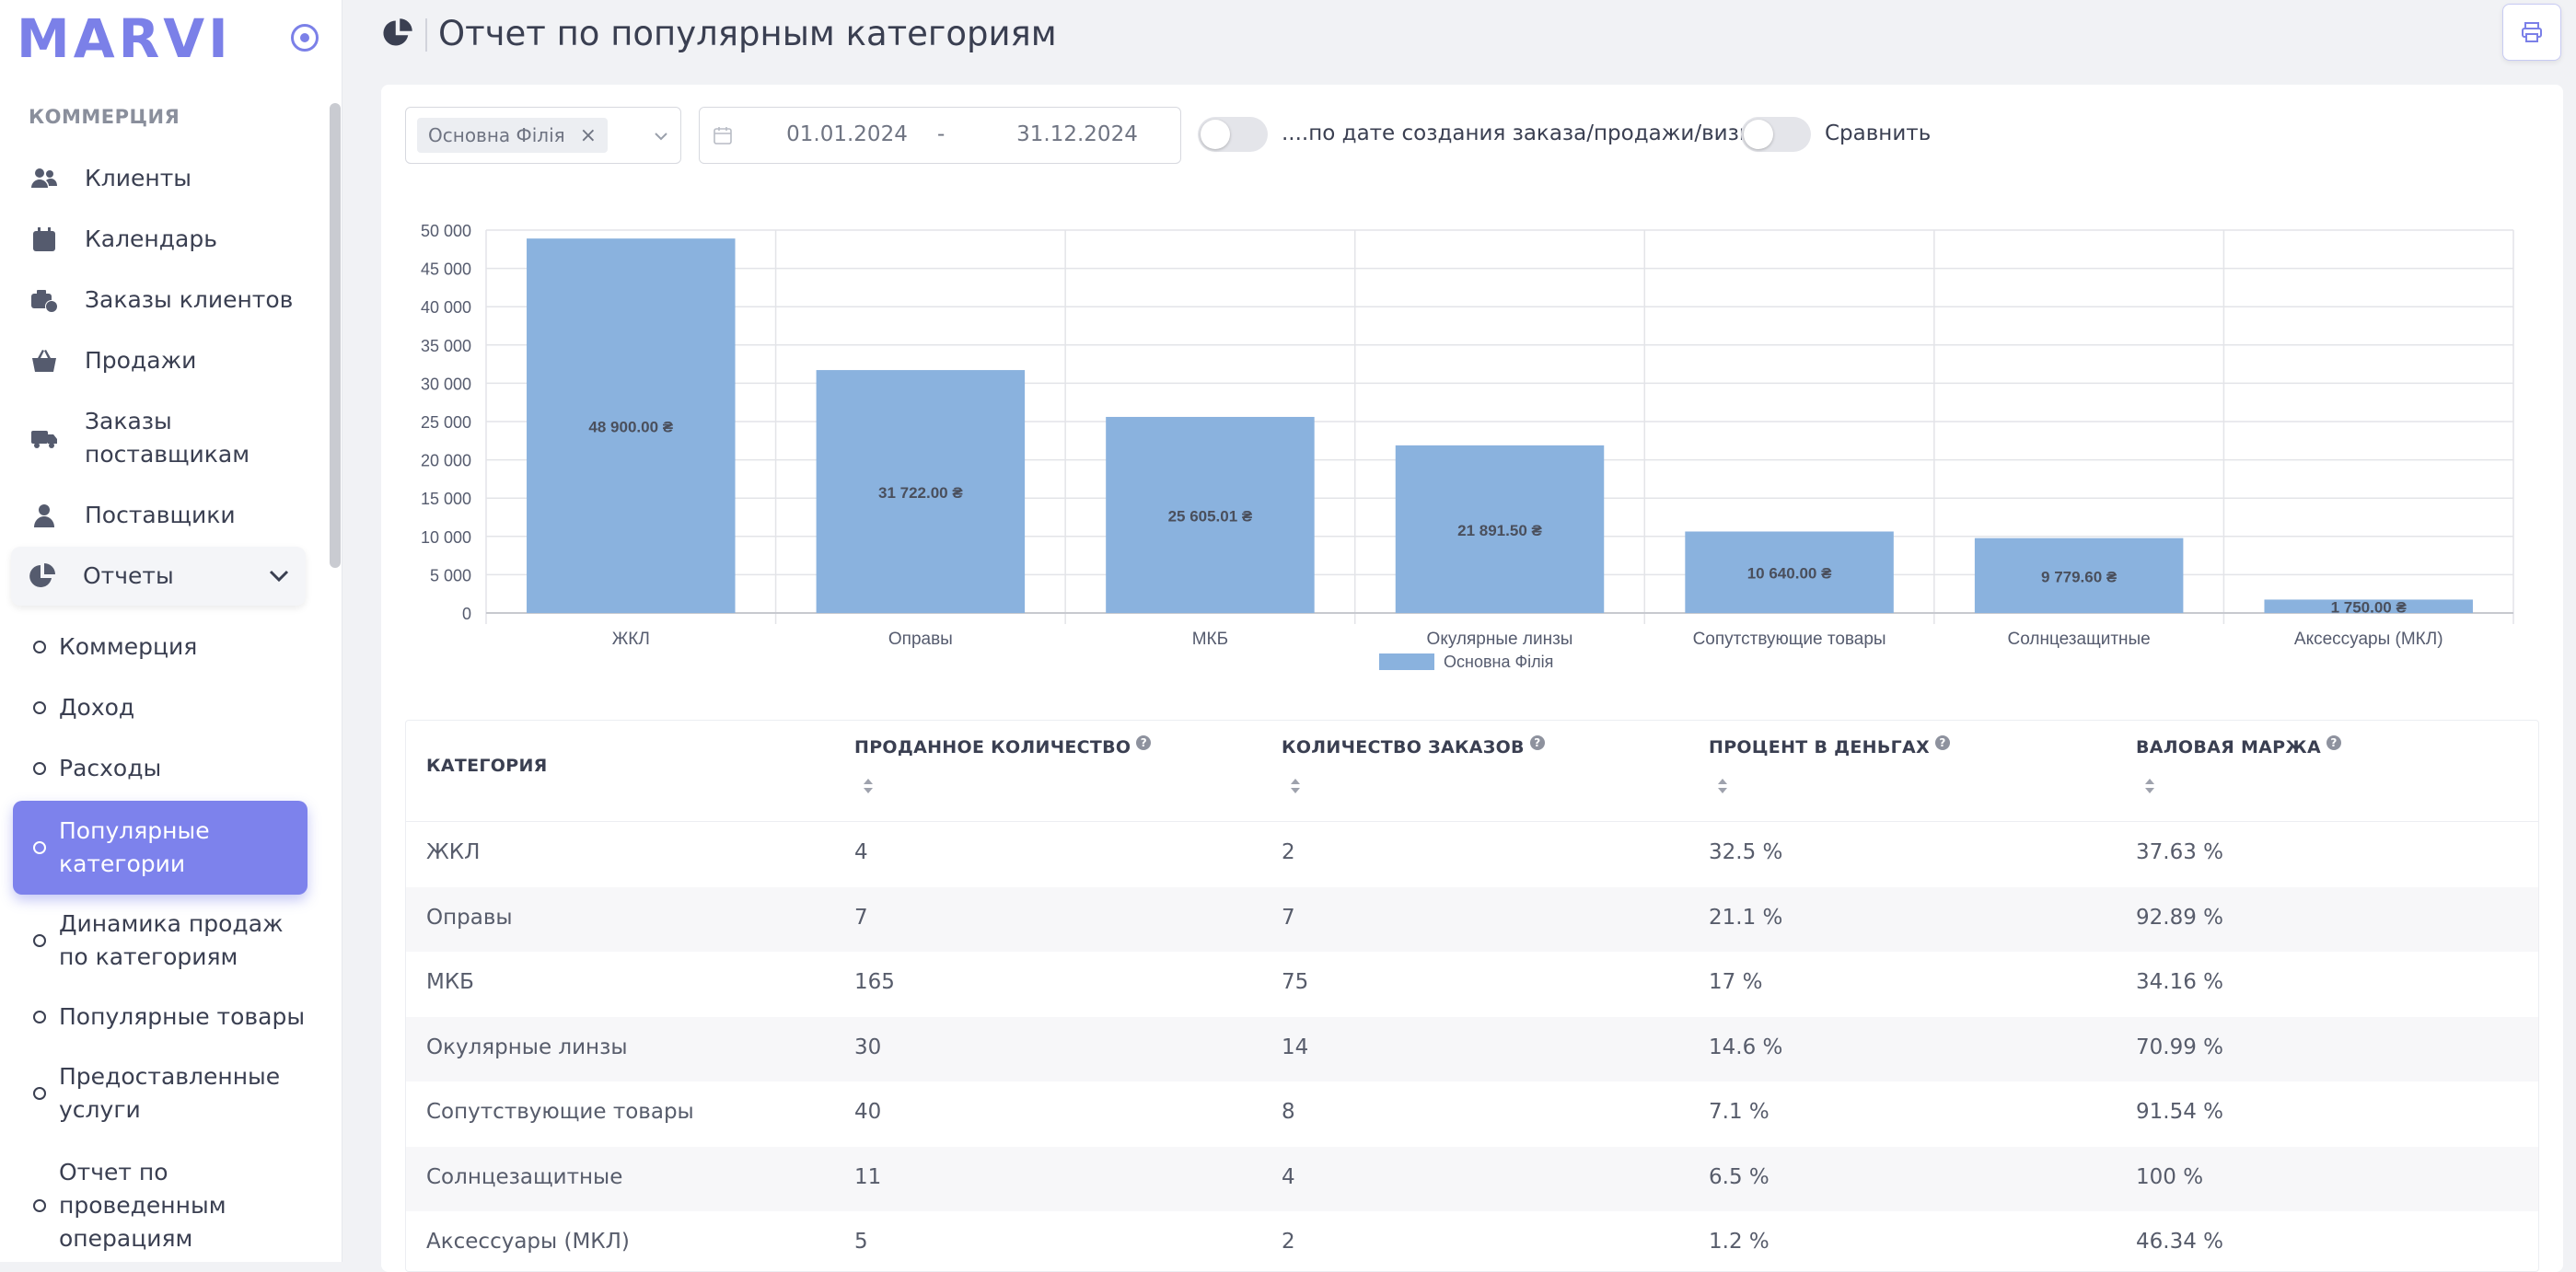 This screenshot has height=1272, width=2576. What do you see at coordinates (1413, 746) in the screenshot?
I see `column-header: КОЛИЧЕСТВО ЗАКАЗОВ?` at bounding box center [1413, 746].